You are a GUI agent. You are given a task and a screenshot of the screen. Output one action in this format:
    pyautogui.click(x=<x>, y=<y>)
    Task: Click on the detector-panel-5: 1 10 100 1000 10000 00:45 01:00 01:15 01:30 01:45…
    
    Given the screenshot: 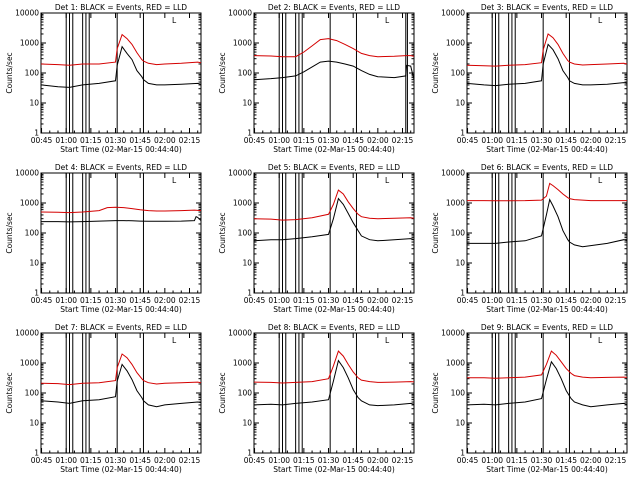 What is the action you would take?
    pyautogui.click(x=316, y=238)
    